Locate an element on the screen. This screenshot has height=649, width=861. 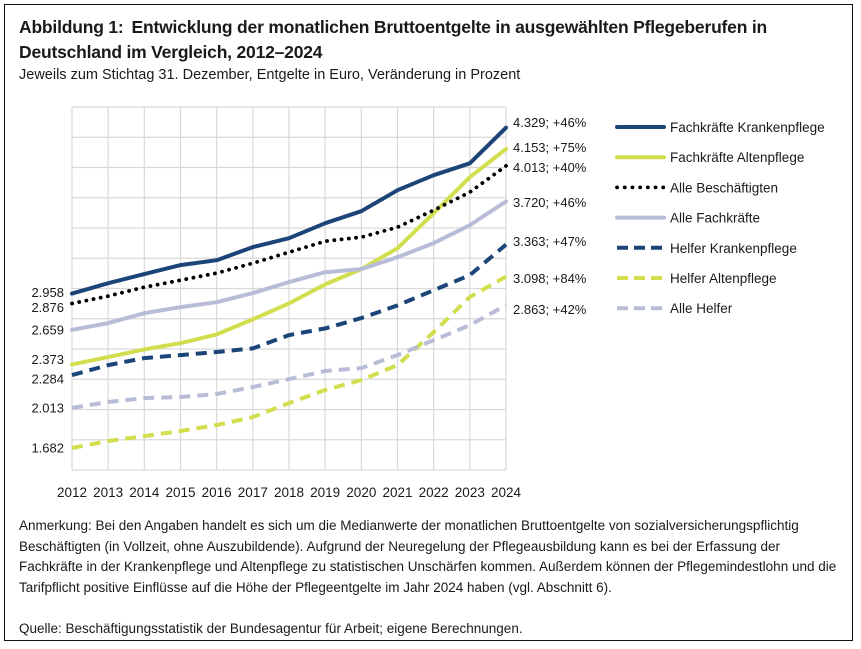
x-tick-label: 2019 is located at coordinates (325, 492).